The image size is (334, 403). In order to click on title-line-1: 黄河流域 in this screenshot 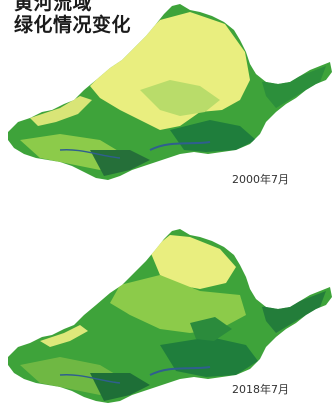, I will do `click(53, 7)`.